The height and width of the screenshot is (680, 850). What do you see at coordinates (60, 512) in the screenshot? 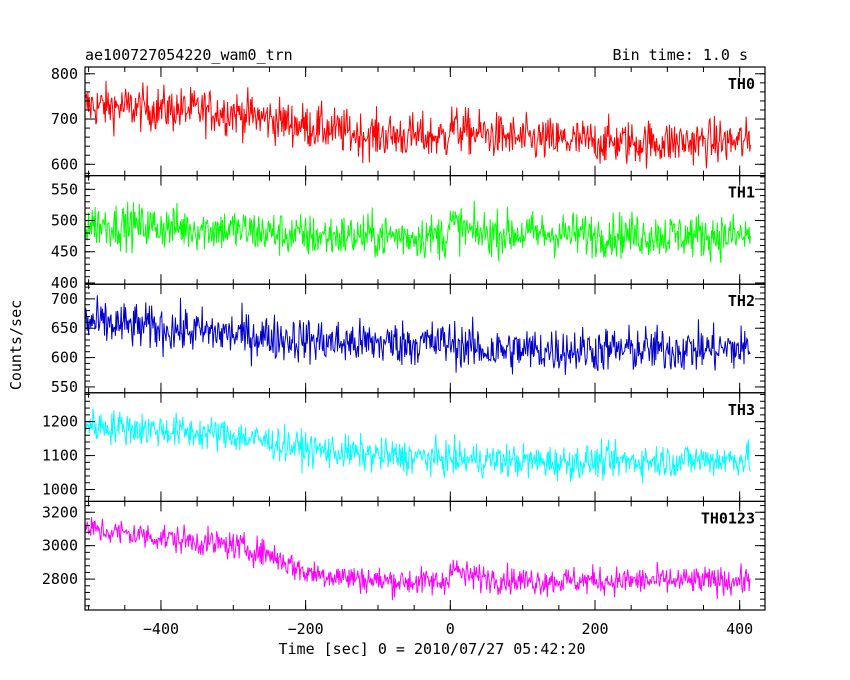
I see `y-tick-label: 3200` at bounding box center [60, 512].